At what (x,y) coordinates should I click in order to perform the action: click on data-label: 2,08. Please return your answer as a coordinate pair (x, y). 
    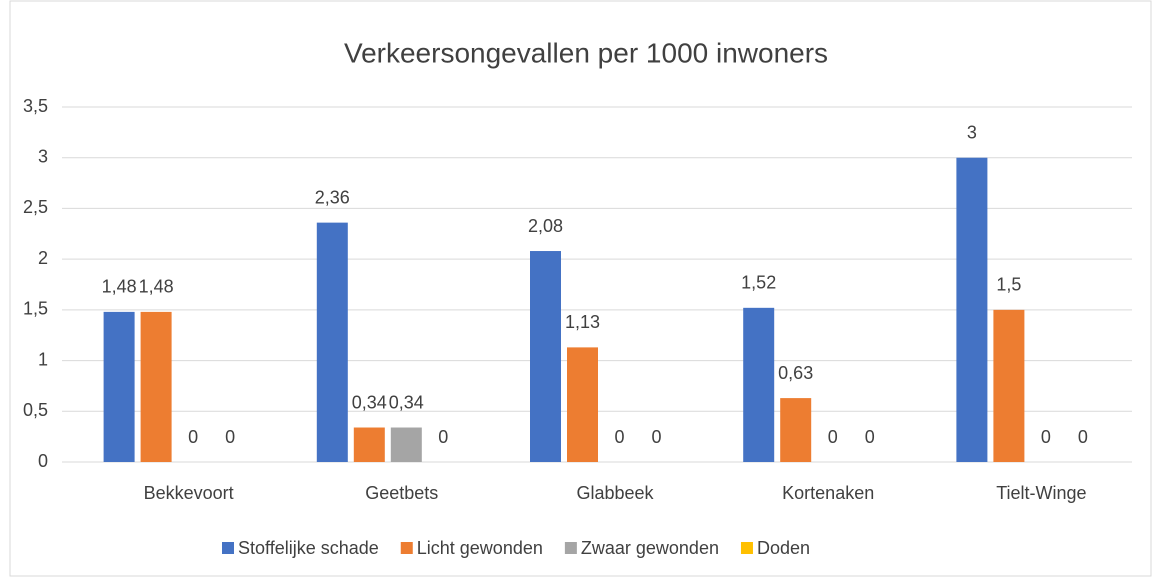
    Looking at the image, I should click on (545, 226).